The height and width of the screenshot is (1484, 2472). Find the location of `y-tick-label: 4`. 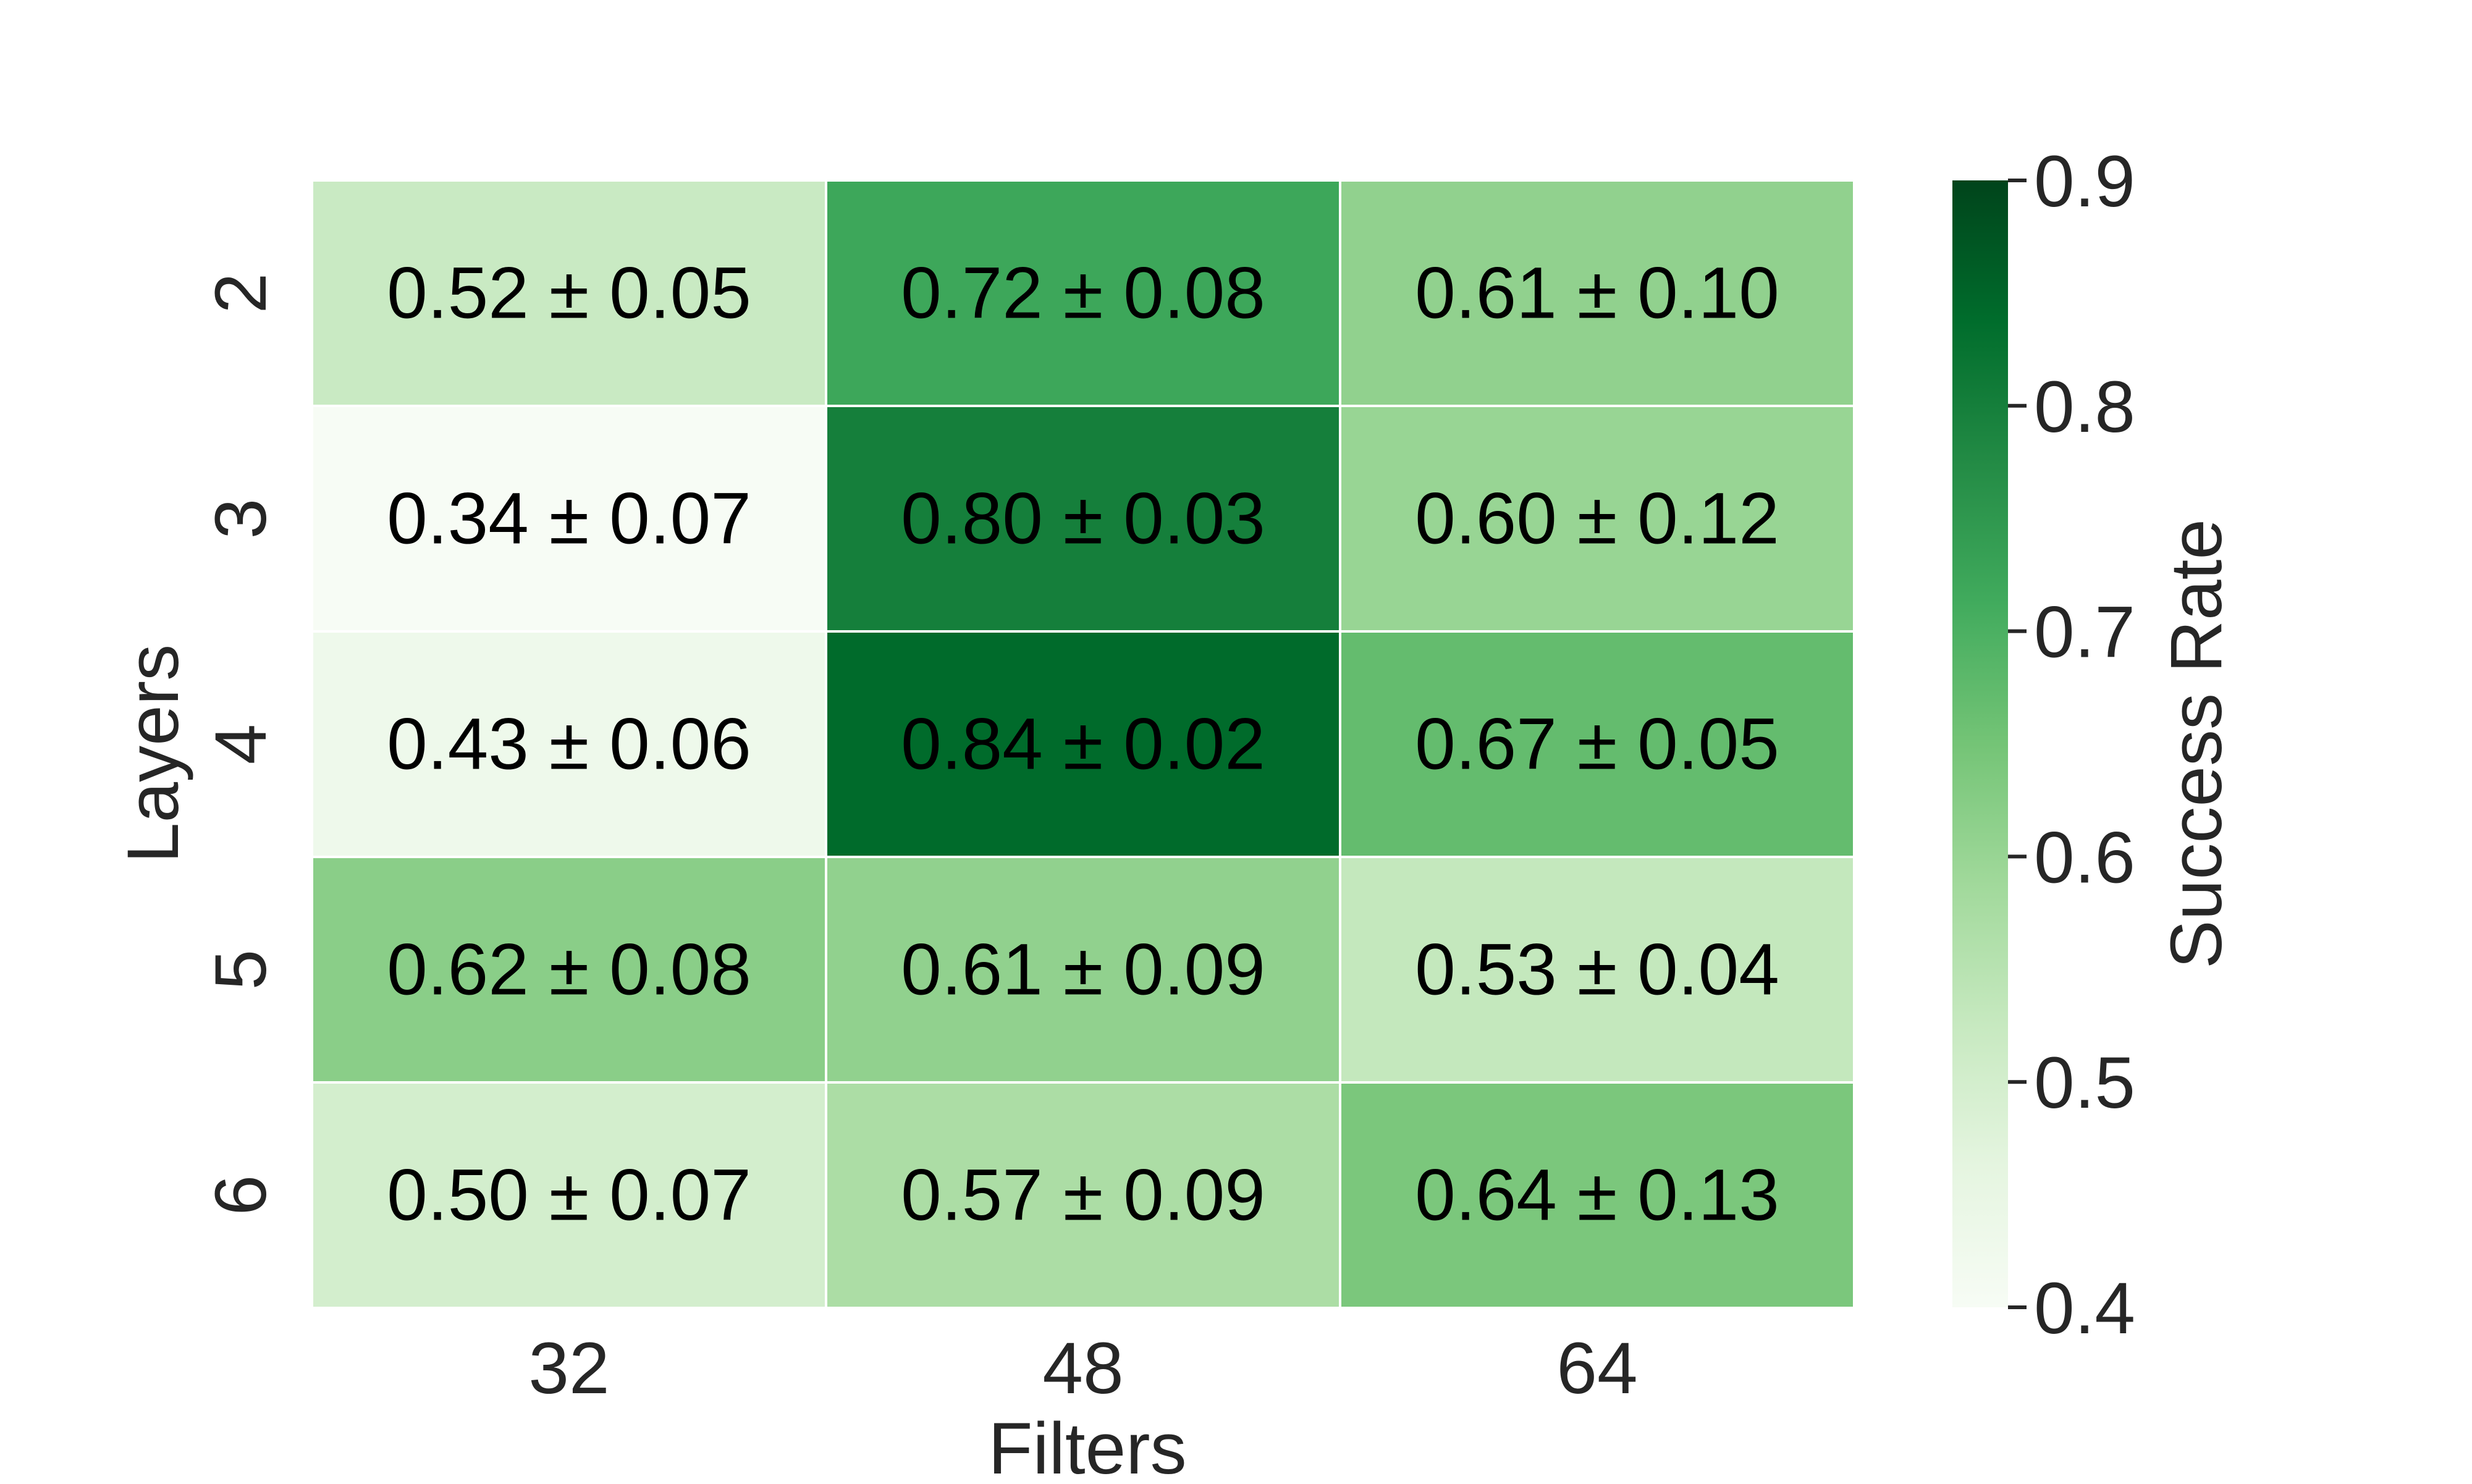

y-tick-label: 4 is located at coordinates (241, 744).